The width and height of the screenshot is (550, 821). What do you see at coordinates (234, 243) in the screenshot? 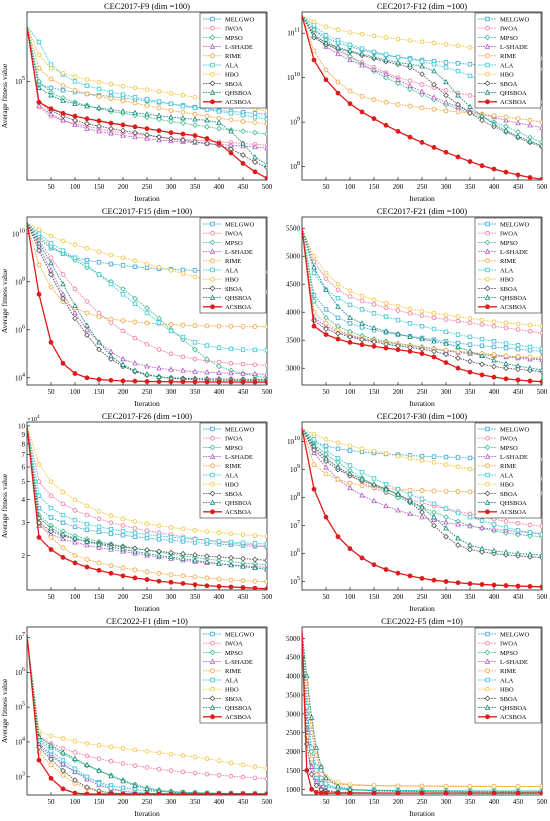
I see `legend-entry-mpso: MPSO` at bounding box center [234, 243].